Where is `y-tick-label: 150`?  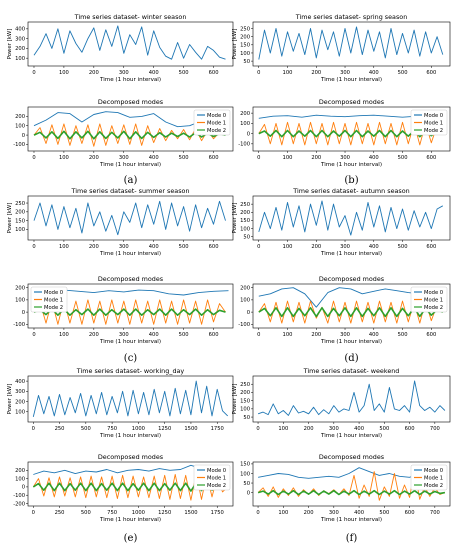 y-tick-label: 150 is located at coordinates (245, 221).